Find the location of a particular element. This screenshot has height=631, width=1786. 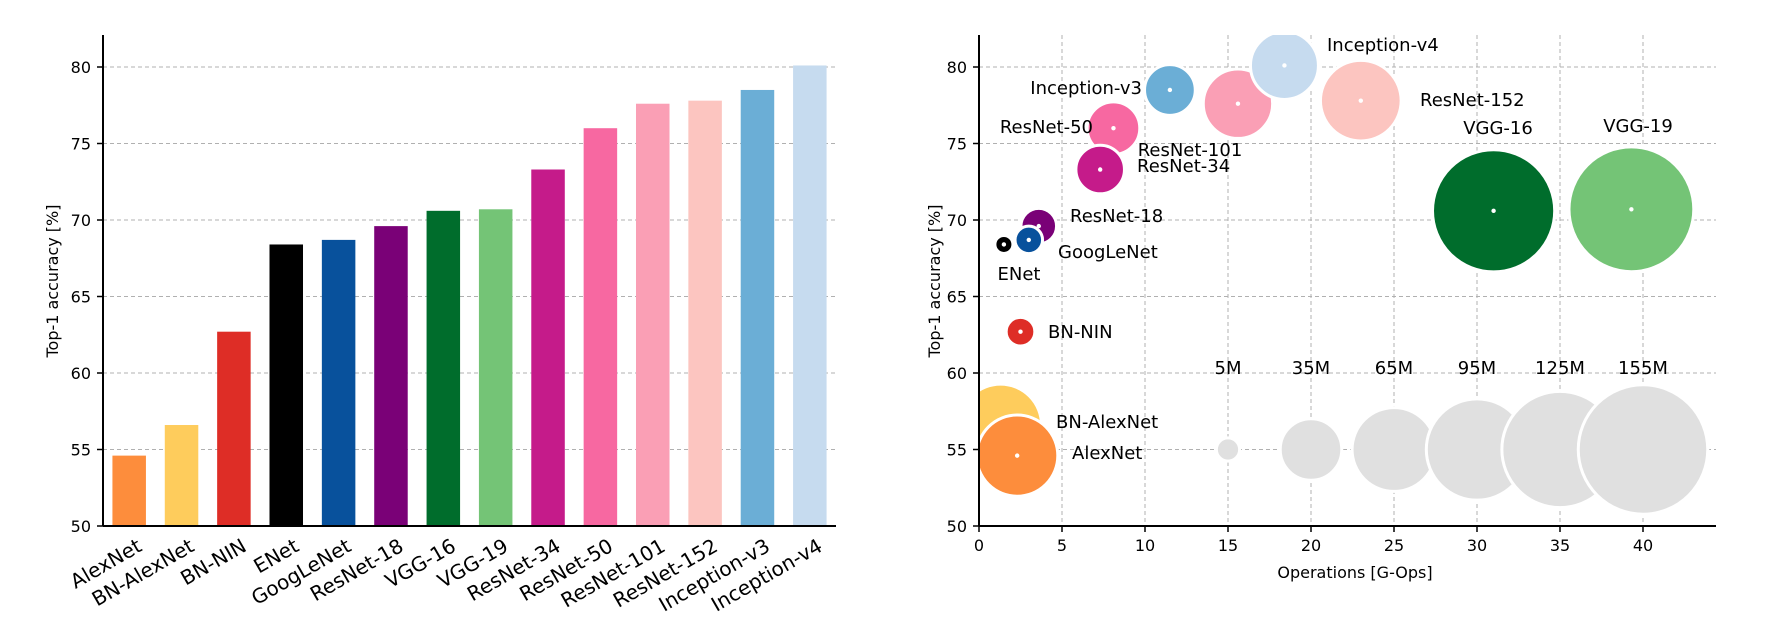

bubble-label: GoogLeNet is located at coordinates (1108, 252).